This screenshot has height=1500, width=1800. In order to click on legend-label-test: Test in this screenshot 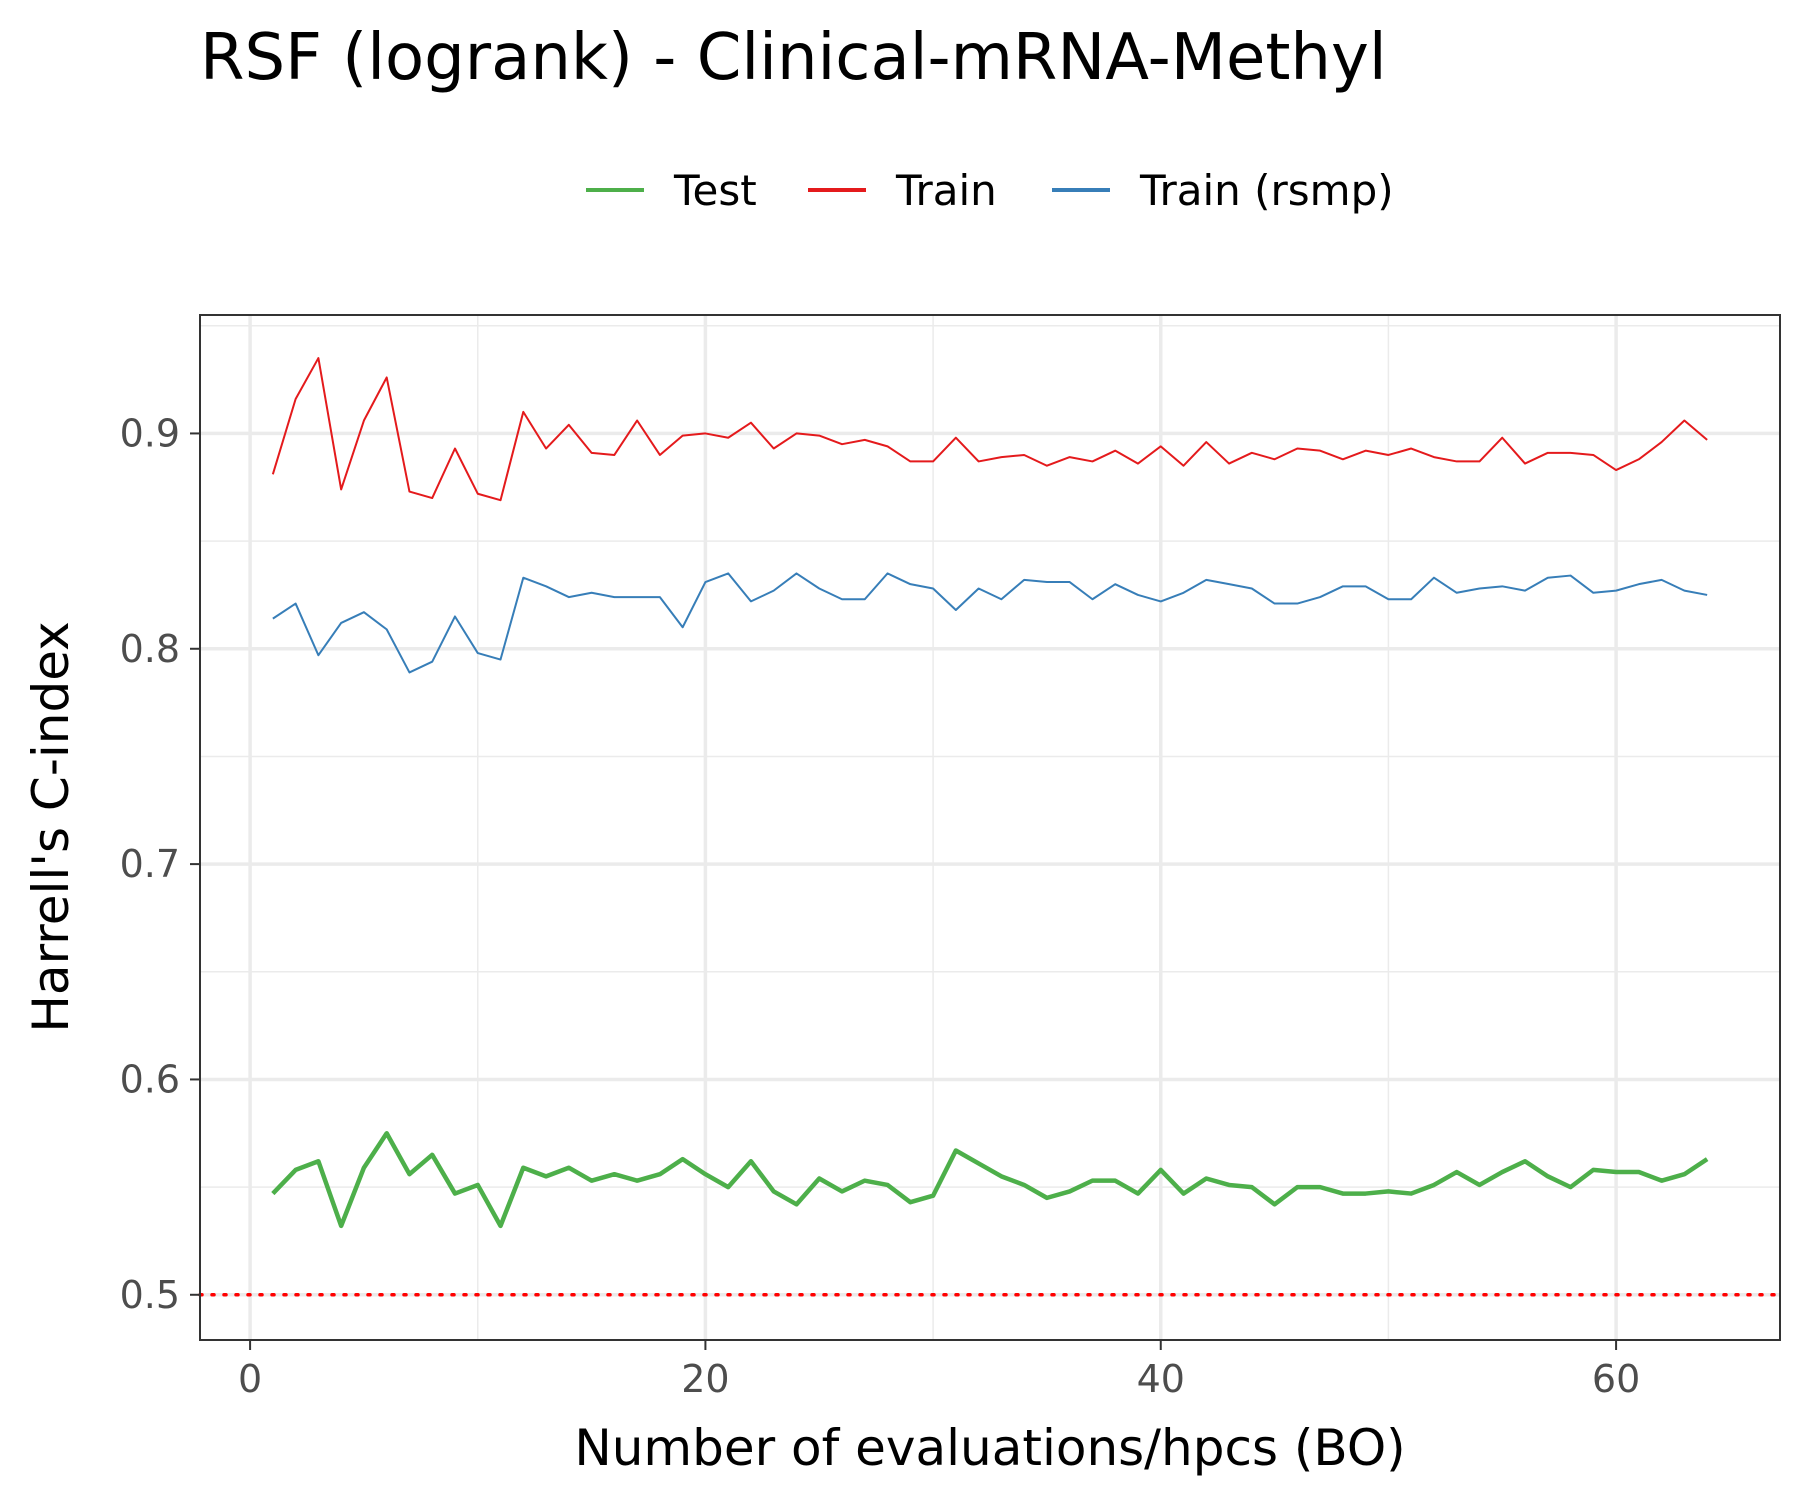, I will do `click(715, 190)`.